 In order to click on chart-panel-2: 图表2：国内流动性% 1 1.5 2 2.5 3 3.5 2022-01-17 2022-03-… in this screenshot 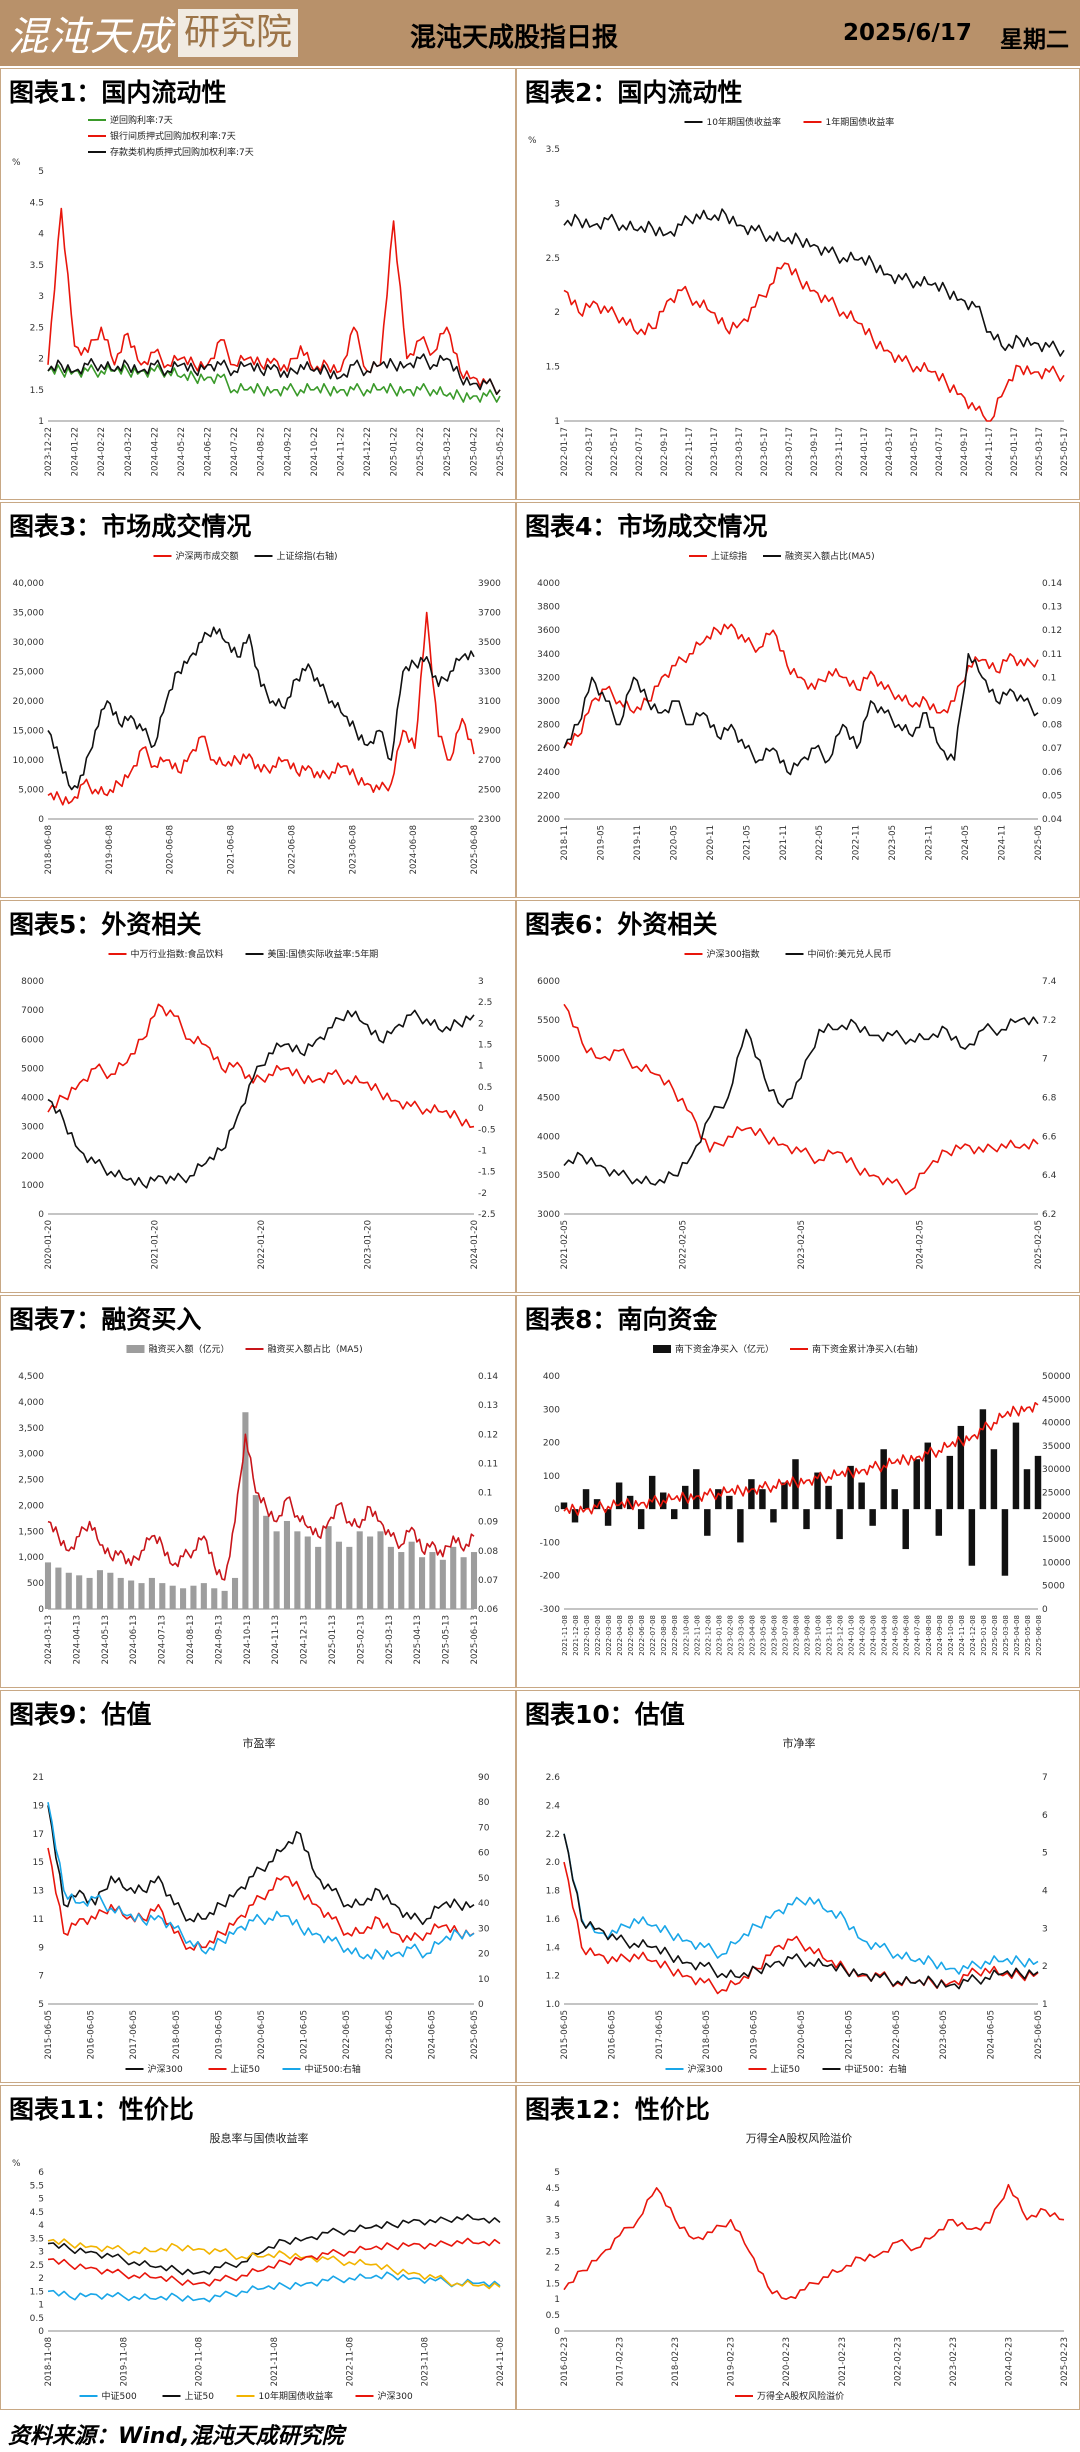, I will do `click(798, 284)`.